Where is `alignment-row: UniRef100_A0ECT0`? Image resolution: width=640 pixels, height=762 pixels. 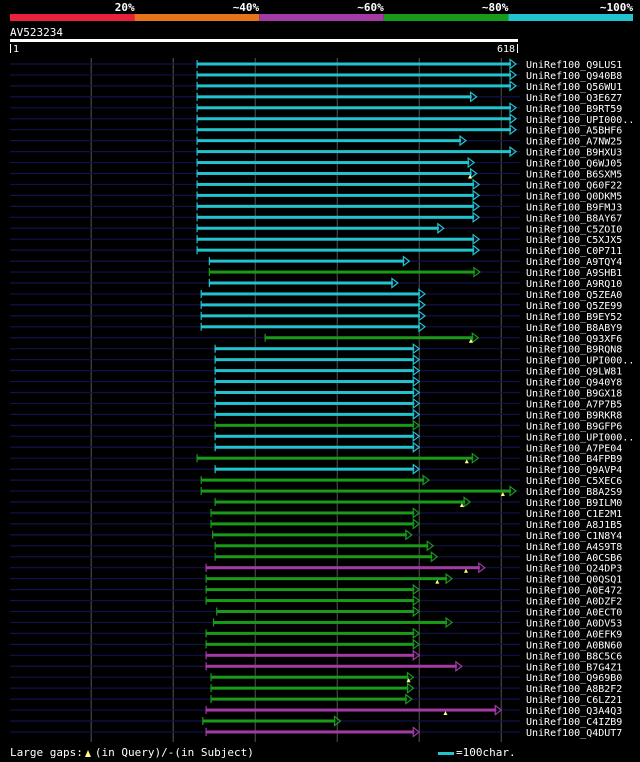
alignment-row: UniRef100_A0ECT0 is located at coordinates (316, 612).